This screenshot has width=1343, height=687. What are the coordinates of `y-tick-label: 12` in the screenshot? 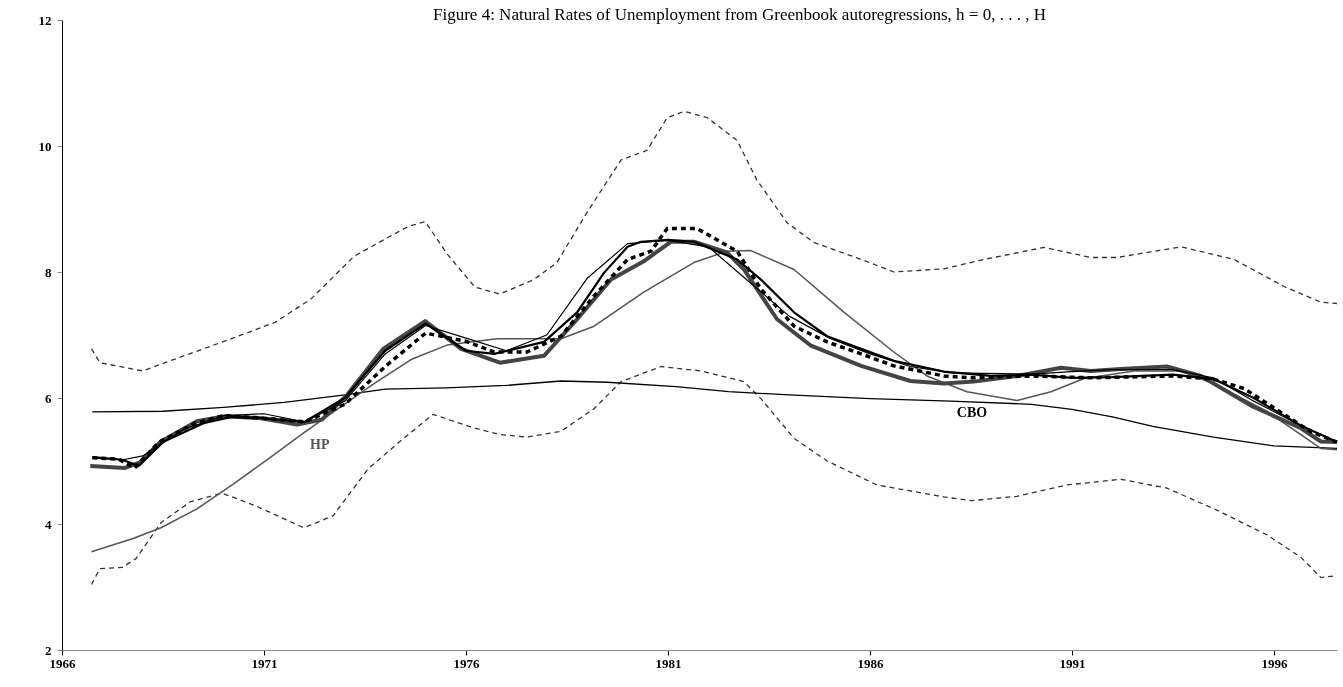 It's located at (45, 20).